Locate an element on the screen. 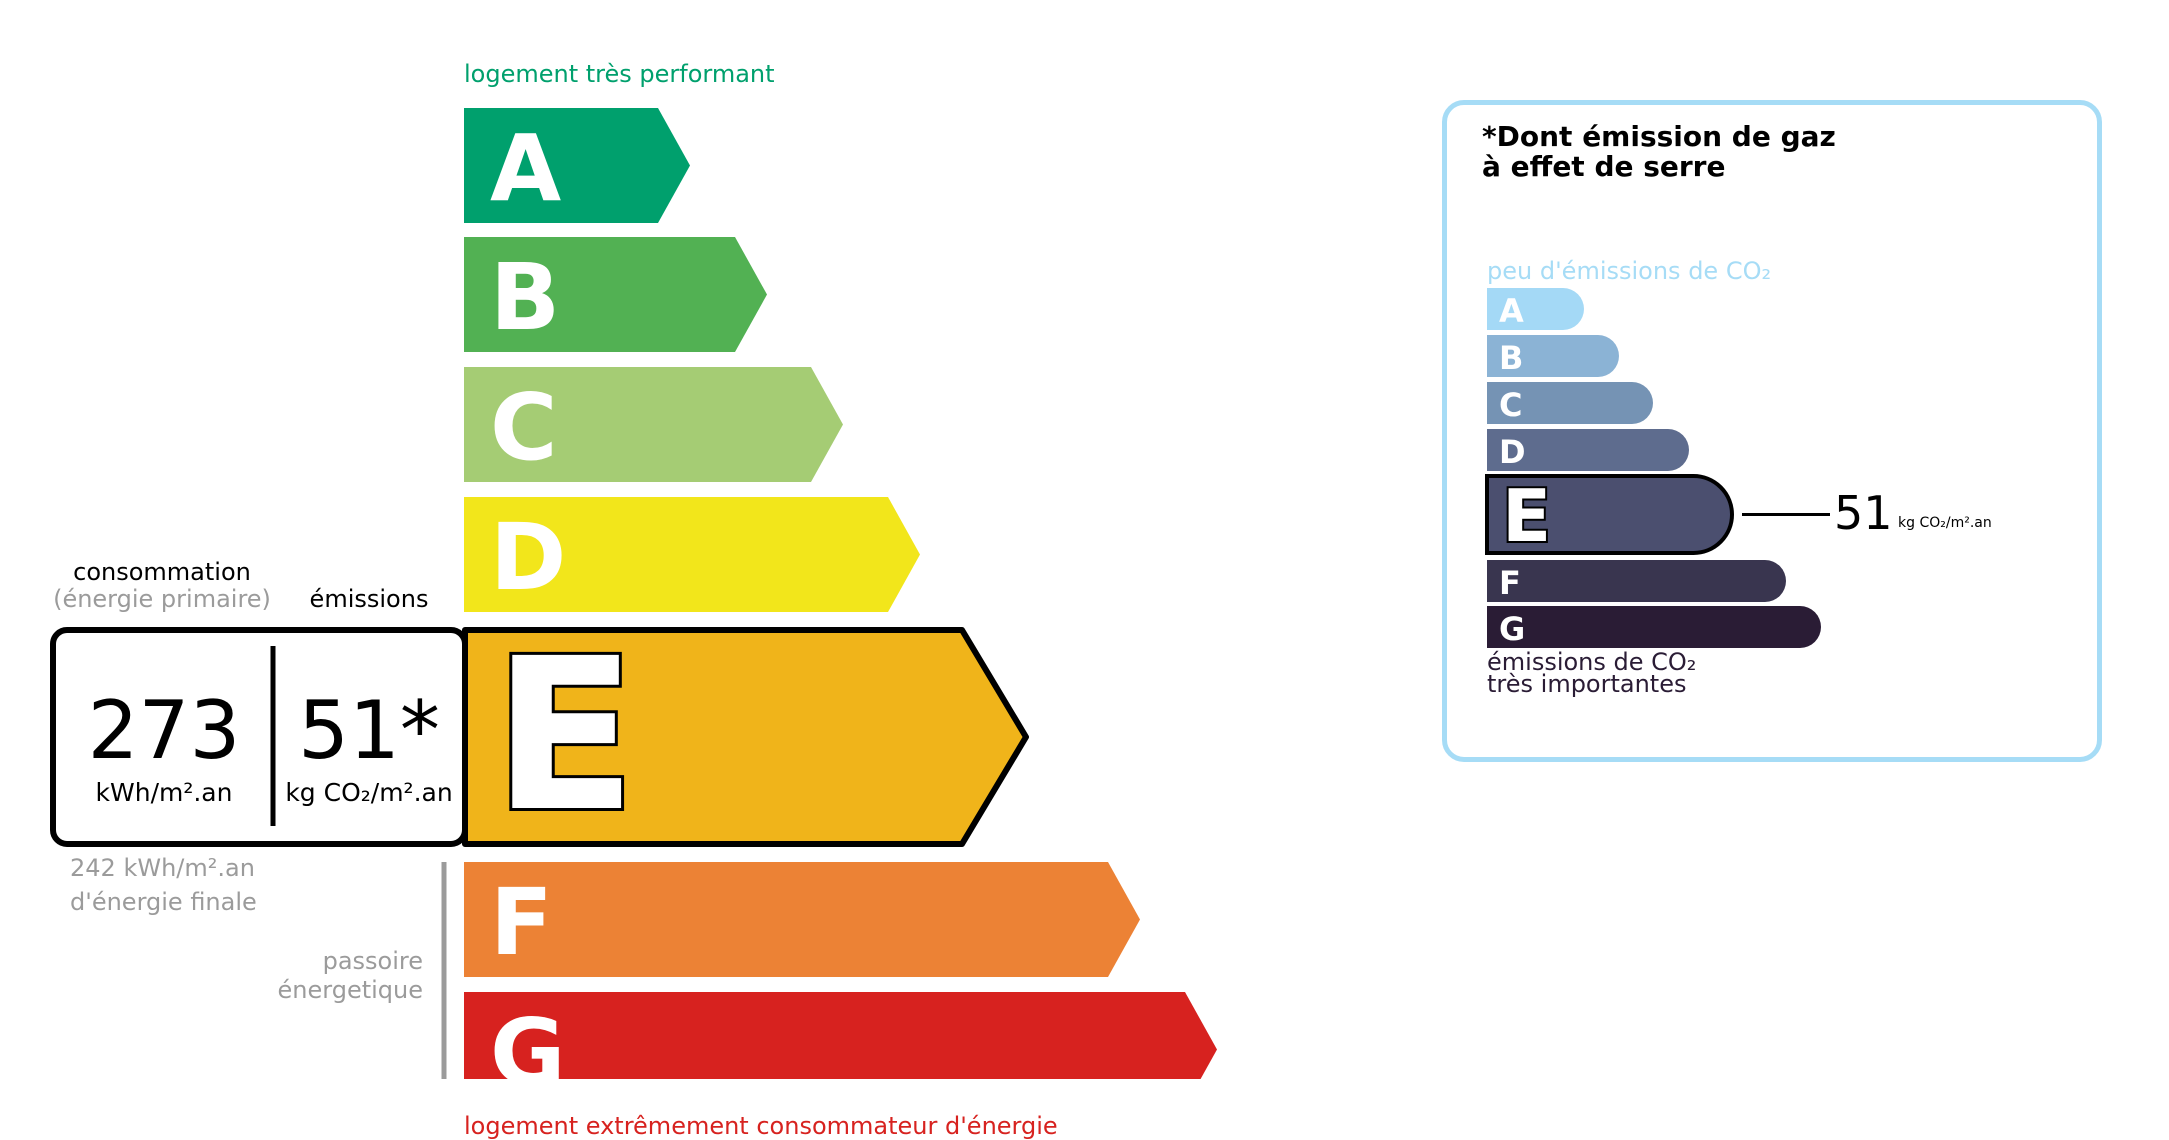  ges-letter-f: F is located at coordinates (1510, 583).